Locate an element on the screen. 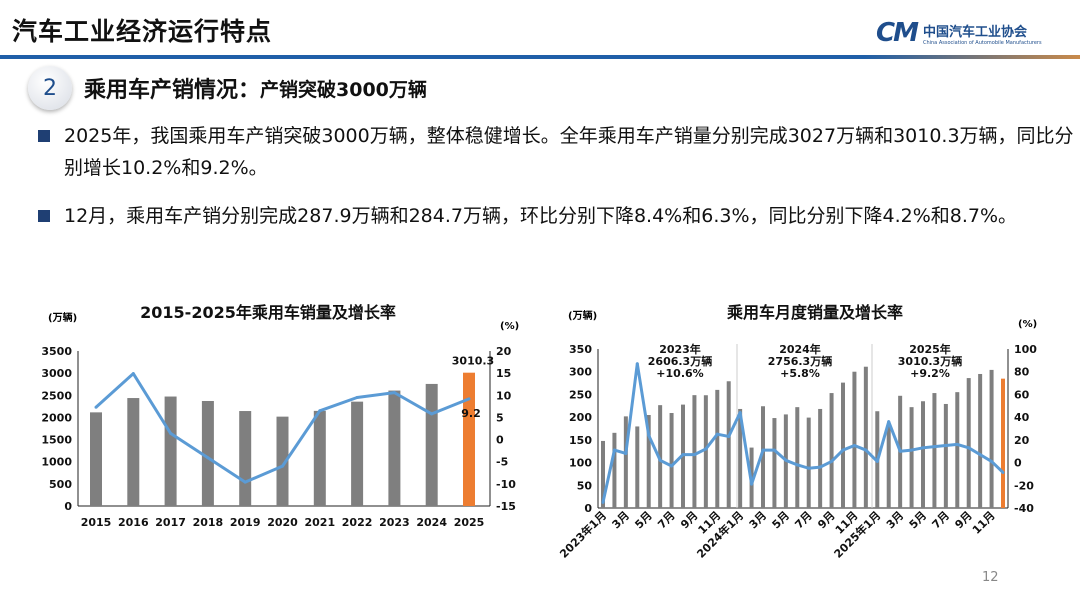  y-tick-label: 300 is located at coordinates (580, 372).